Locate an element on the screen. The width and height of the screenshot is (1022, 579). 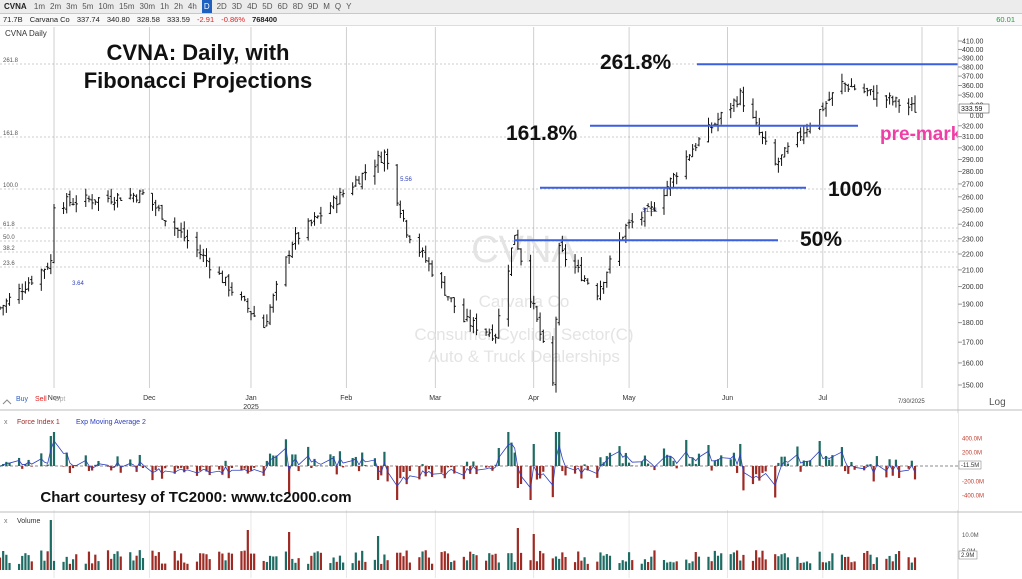
timeframe-Q: Q is located at coordinates (338, 6).